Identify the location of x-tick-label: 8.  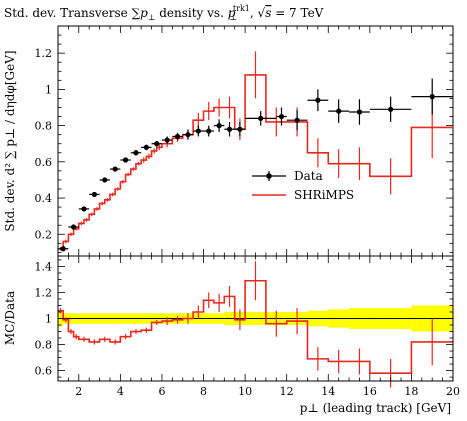
(203, 391).